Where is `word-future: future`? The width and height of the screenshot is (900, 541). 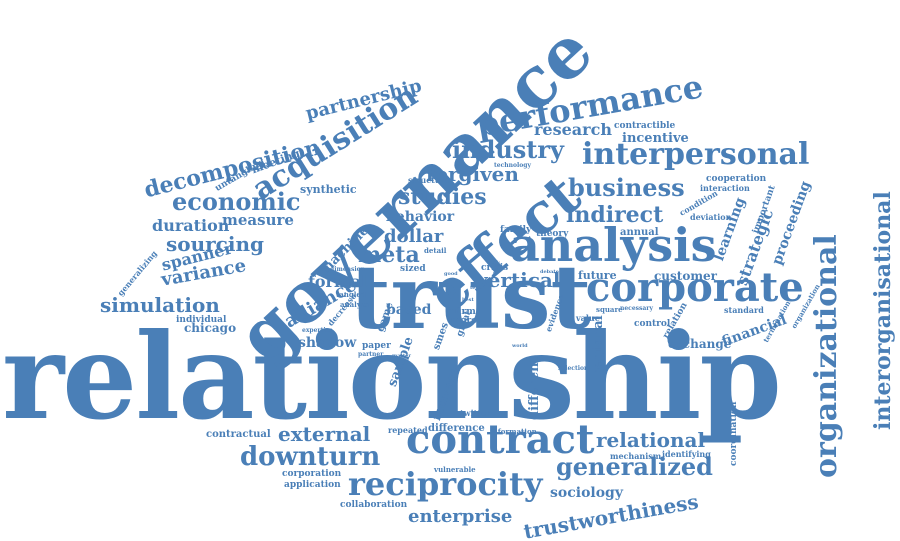 word-future: future is located at coordinates (597, 275).